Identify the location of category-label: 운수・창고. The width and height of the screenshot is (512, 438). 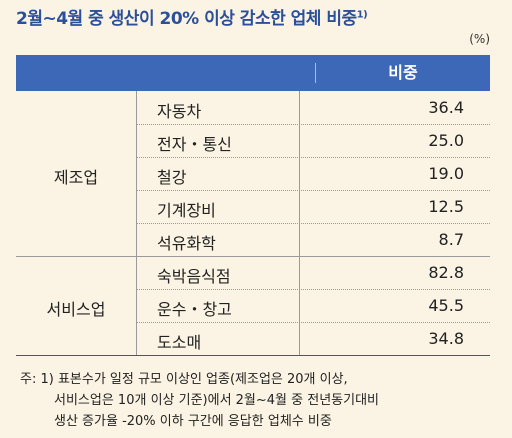
(194, 309).